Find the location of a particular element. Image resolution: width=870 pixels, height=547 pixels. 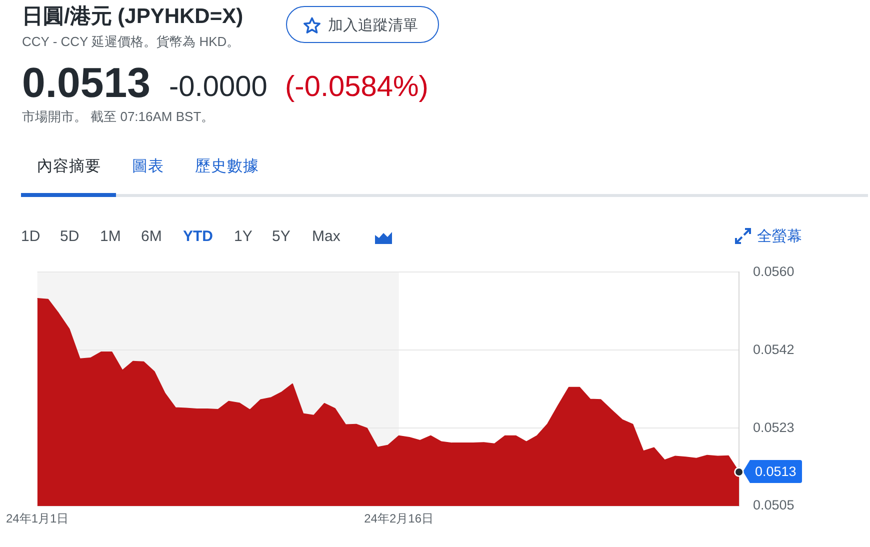

y-tick-label: 0.0505 is located at coordinates (773, 505).